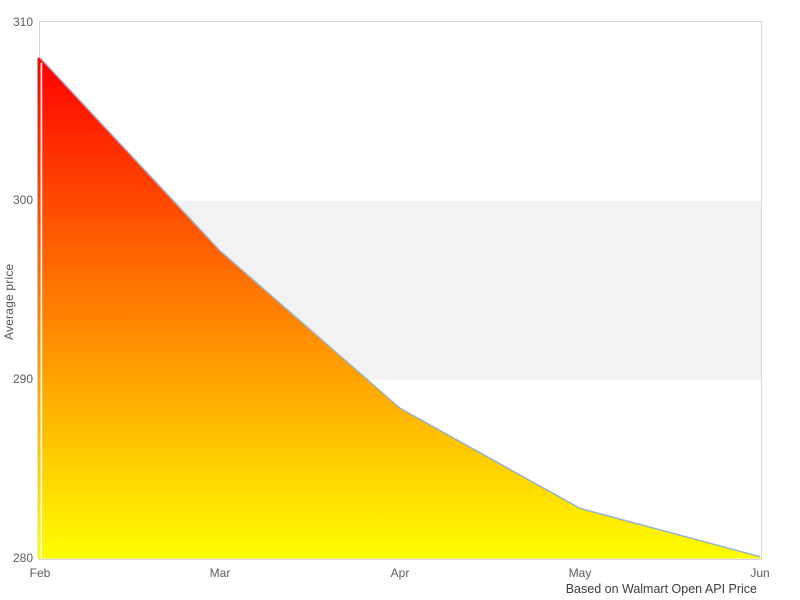 The width and height of the screenshot is (800, 600). I want to click on x-tick-label: Mar, so click(220, 573).